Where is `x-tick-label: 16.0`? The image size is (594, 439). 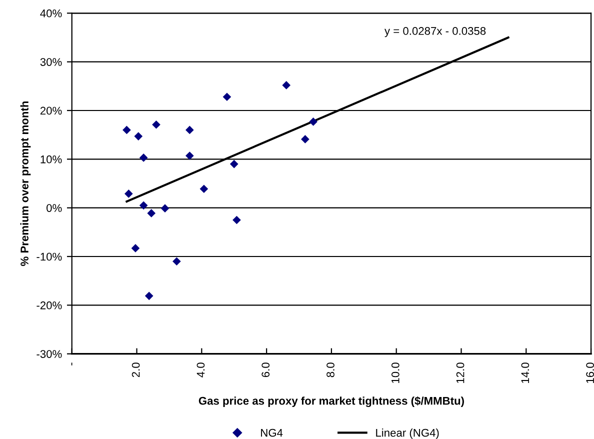 x-tick-label: 16.0 is located at coordinates (590, 372).